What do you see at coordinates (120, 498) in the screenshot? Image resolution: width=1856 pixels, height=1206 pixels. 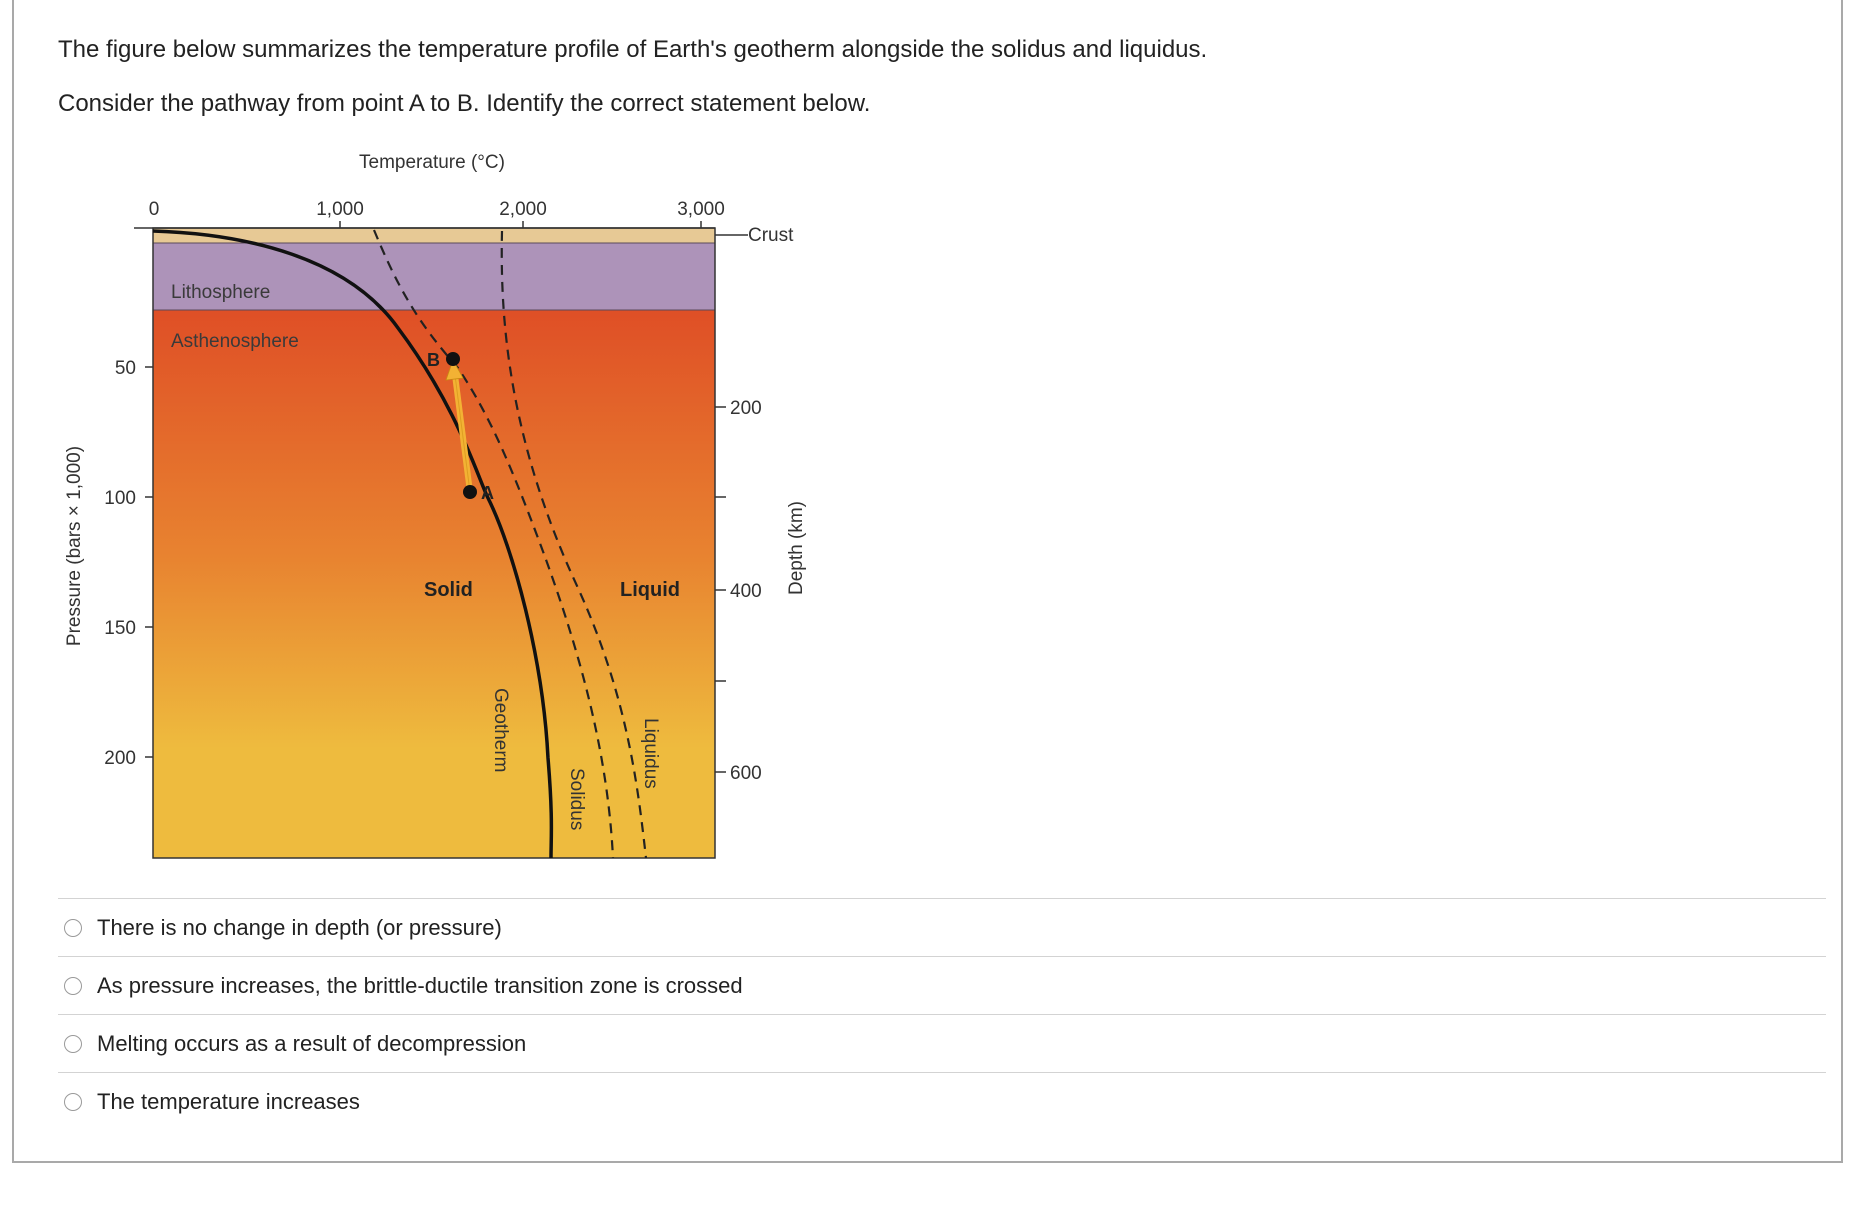 I see `left-tick-label: 100` at bounding box center [120, 498].